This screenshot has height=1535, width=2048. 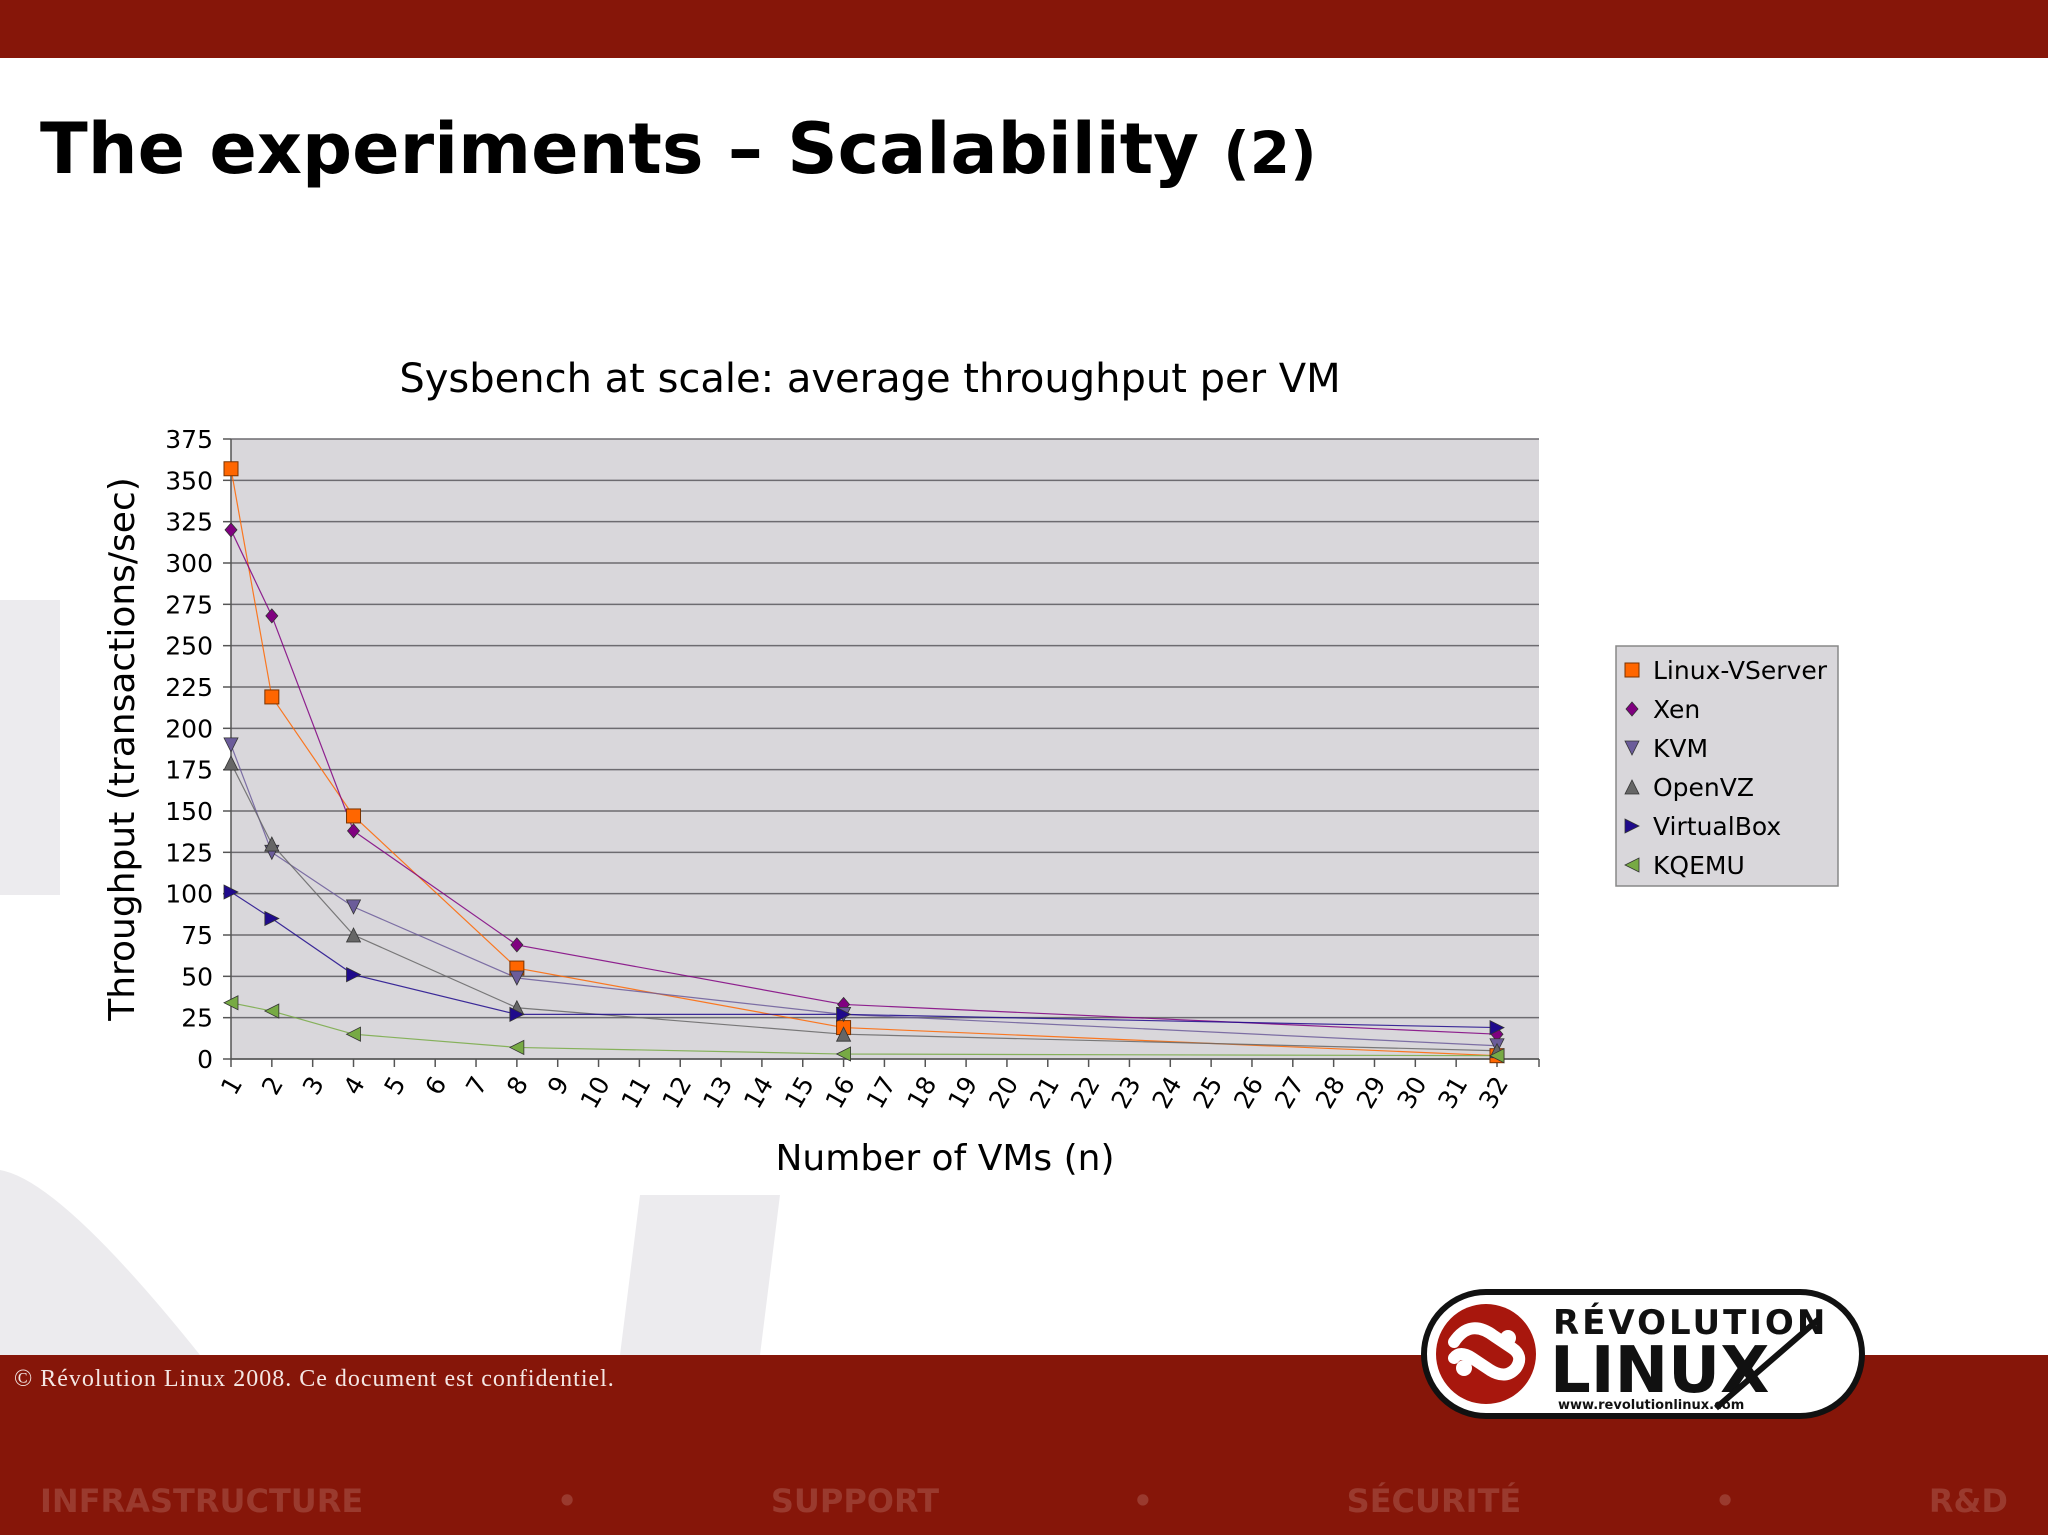 What do you see at coordinates (189, 646) in the screenshot?
I see `y-tick-label: 250` at bounding box center [189, 646].